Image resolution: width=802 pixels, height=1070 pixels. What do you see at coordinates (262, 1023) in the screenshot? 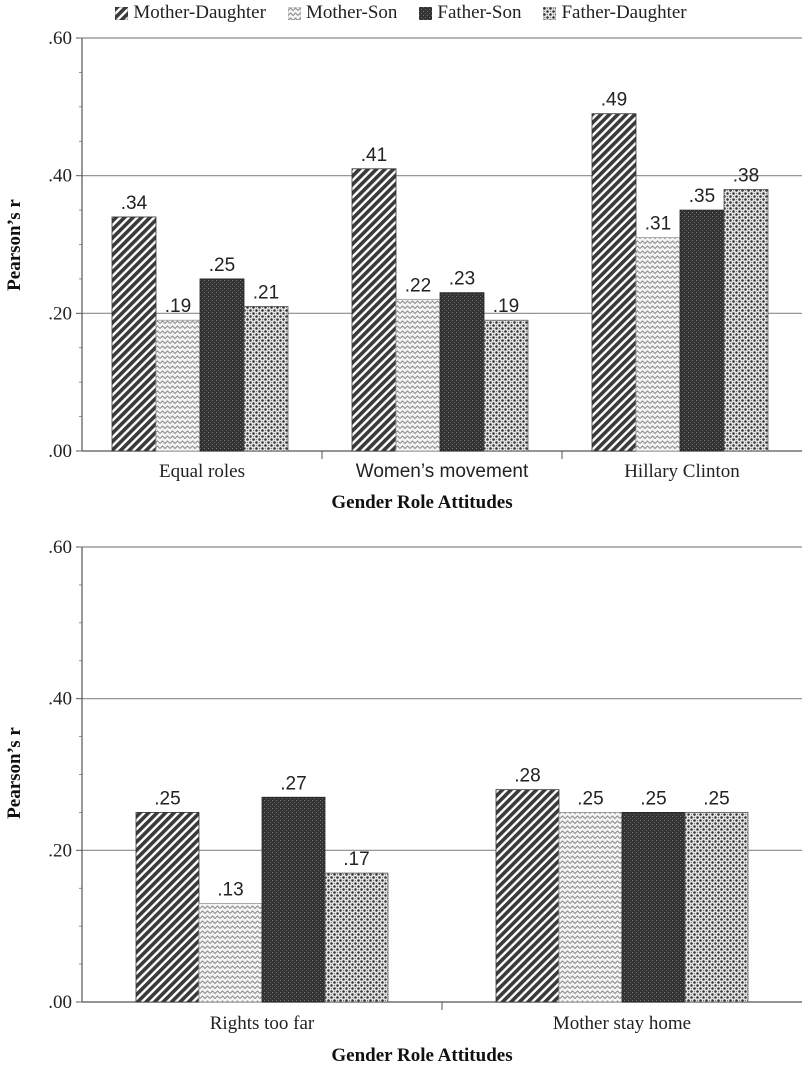
I see `x-tick-label: Rights too far` at bounding box center [262, 1023].